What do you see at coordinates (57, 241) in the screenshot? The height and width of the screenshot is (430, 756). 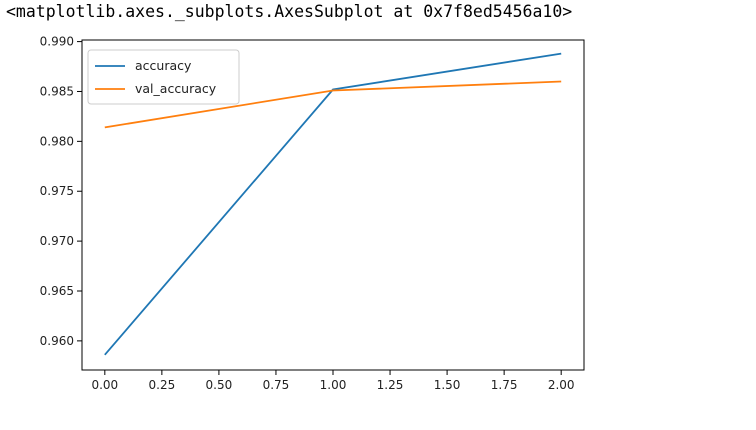 I see `y-tick-label: 0.970` at bounding box center [57, 241].